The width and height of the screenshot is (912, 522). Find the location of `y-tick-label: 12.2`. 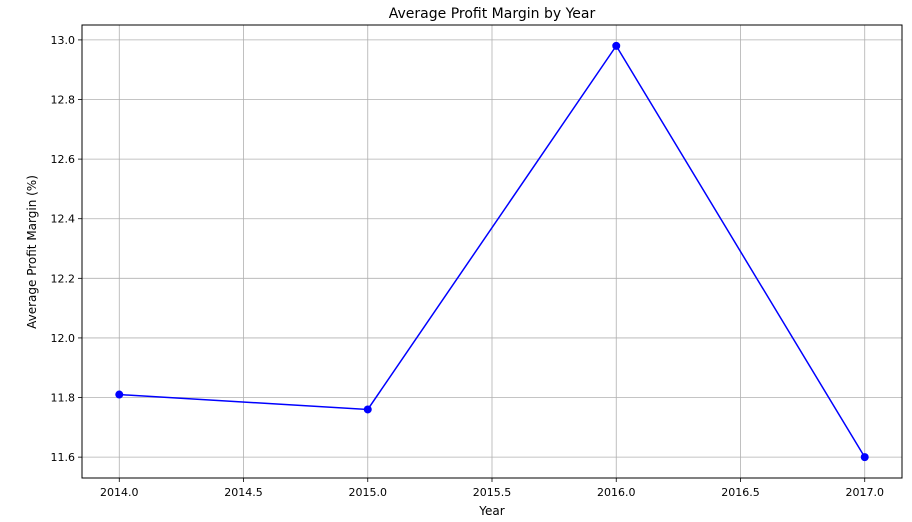

y-tick-label: 12.2 is located at coordinates (63, 278).